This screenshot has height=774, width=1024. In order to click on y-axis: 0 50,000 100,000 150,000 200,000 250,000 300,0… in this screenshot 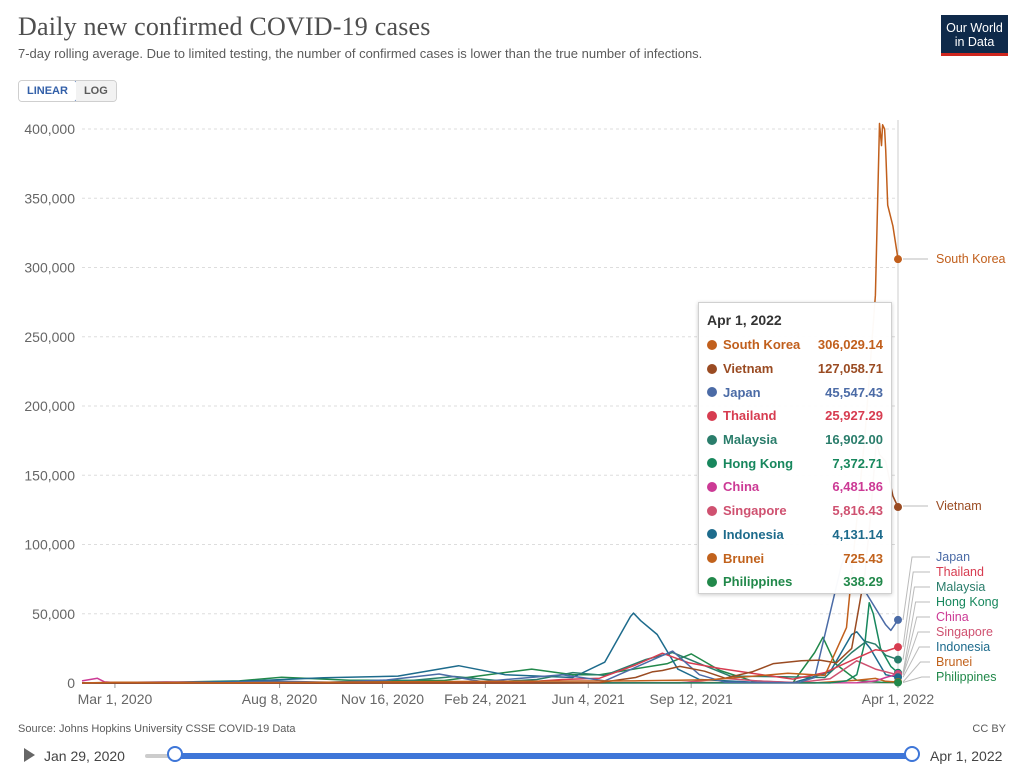, I will do `click(49, 406)`.